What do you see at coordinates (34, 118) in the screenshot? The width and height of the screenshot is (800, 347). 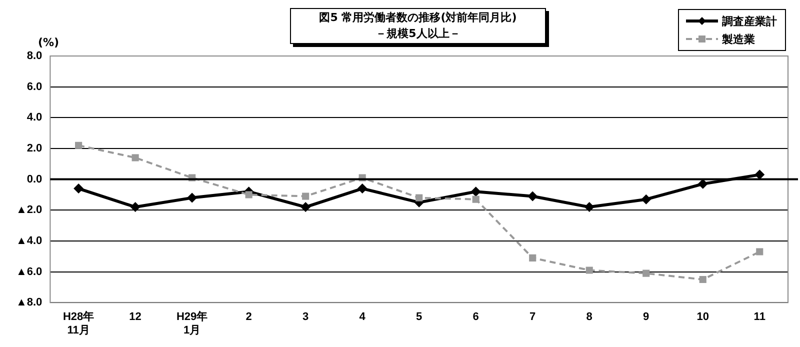 I see `y-tick-label: 4.0` at bounding box center [34, 118].